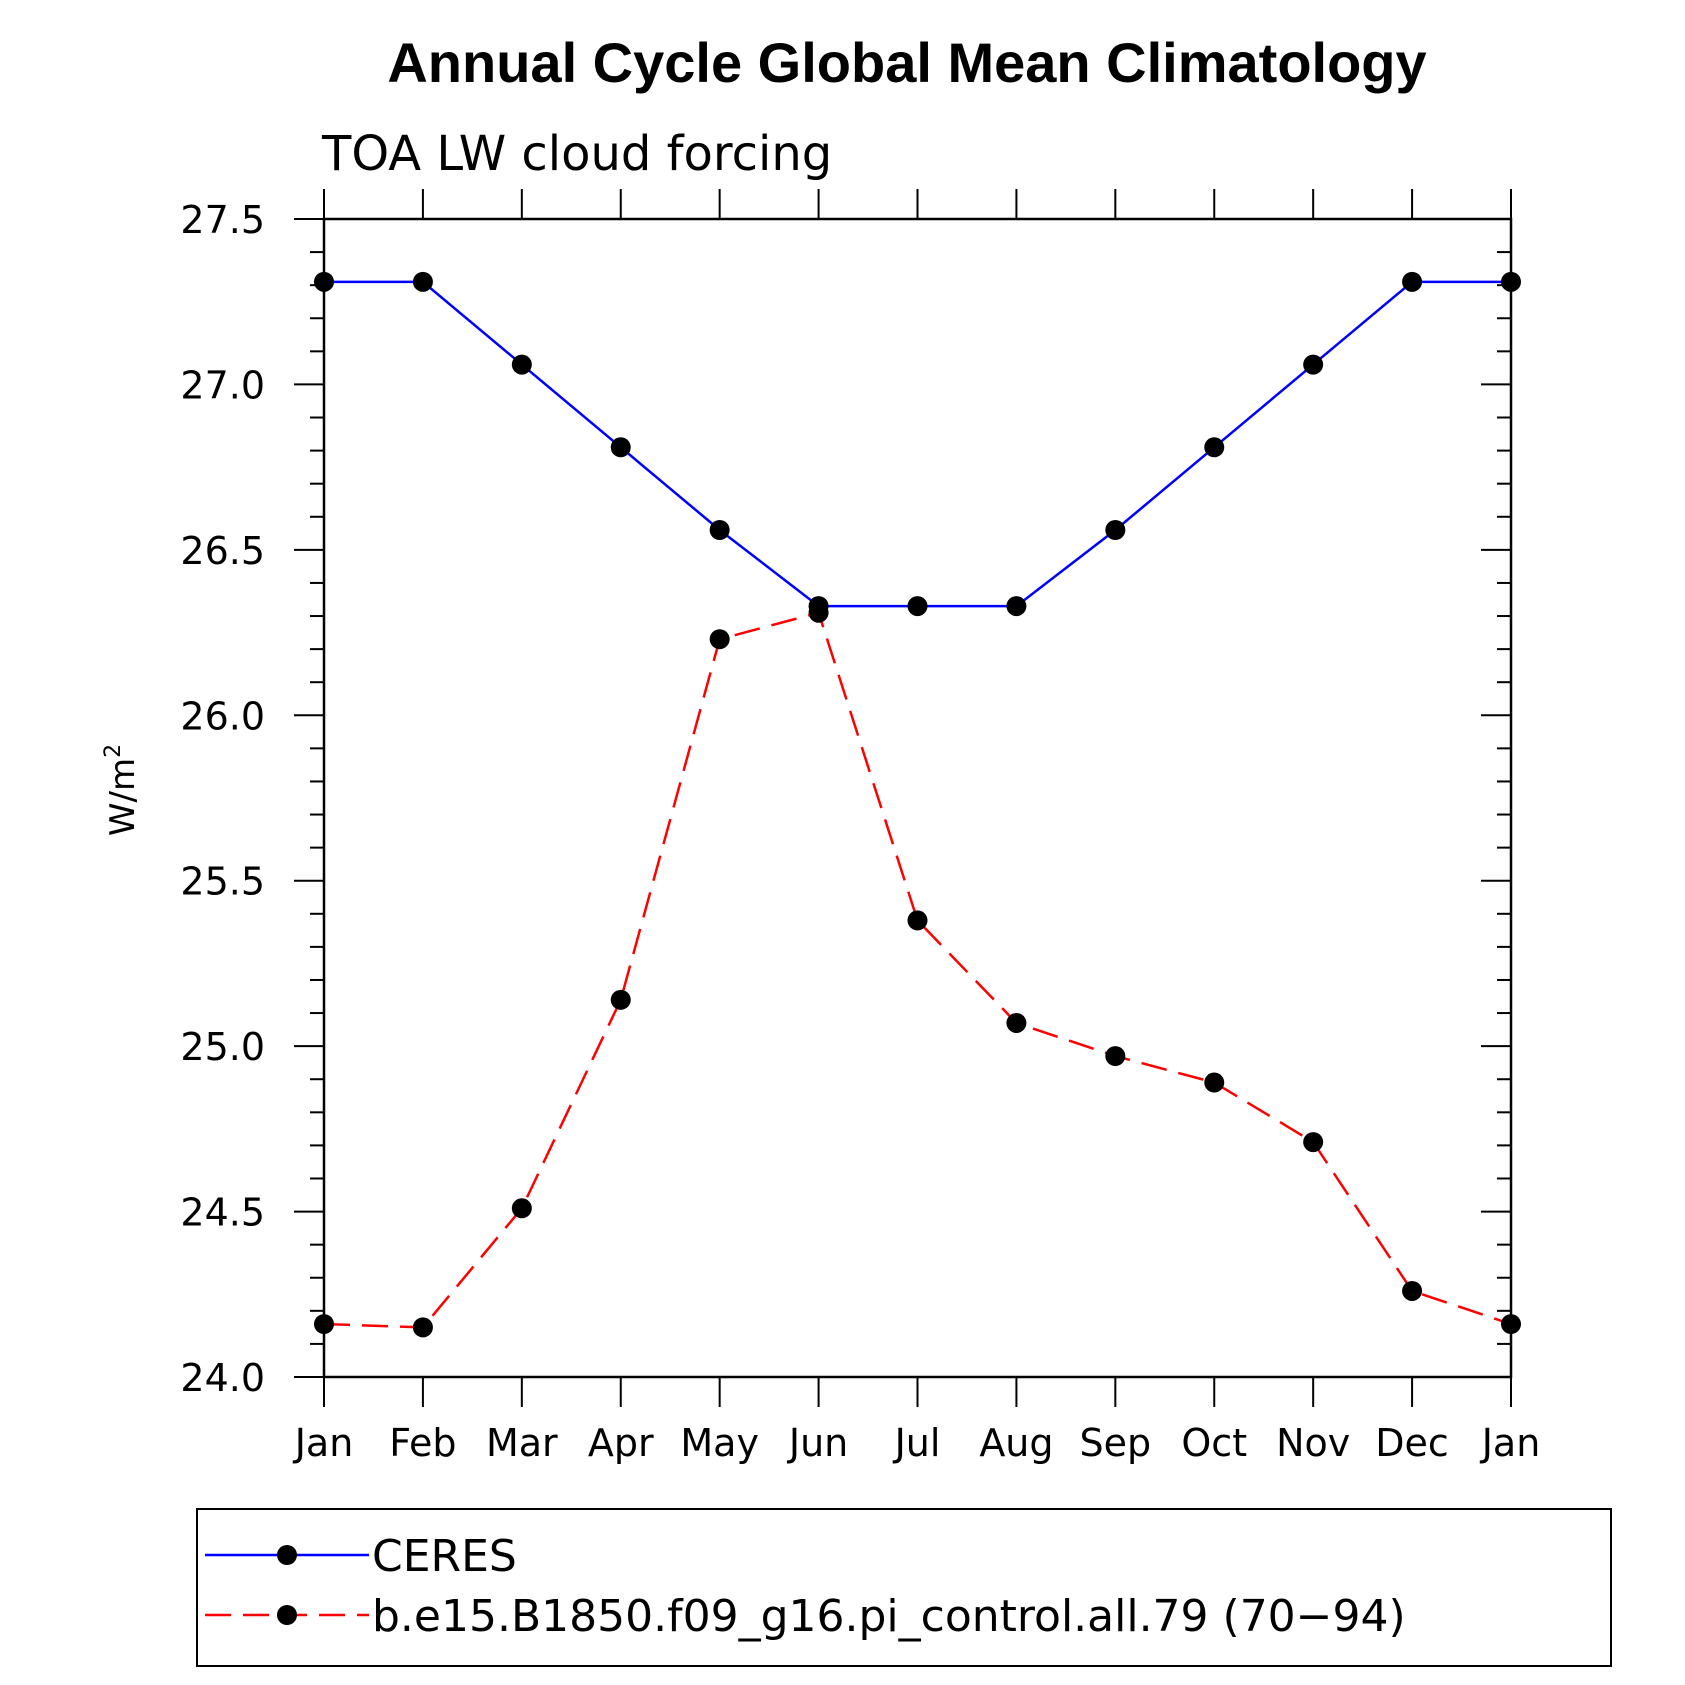 The height and width of the screenshot is (1685, 1685). I want to click on y-tick-label: 26.5, so click(222, 551).